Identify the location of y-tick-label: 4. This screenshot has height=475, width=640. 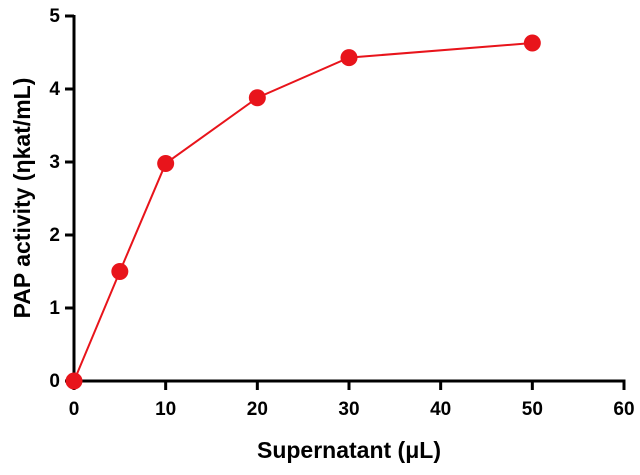
(54, 89).